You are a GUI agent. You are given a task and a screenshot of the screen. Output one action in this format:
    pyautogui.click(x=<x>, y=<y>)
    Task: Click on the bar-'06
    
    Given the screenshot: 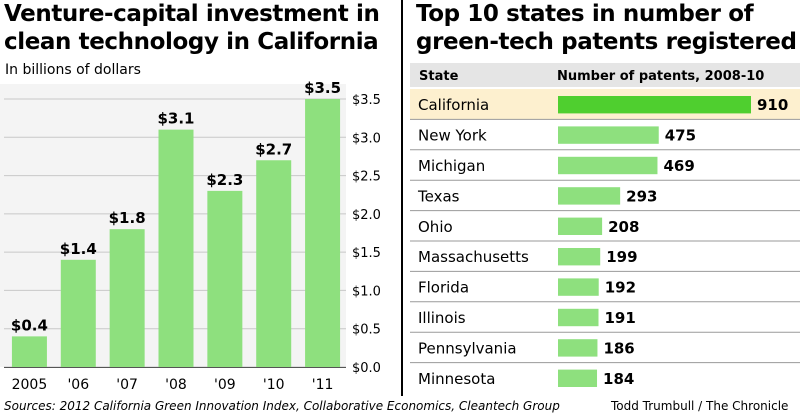 What is the action you would take?
    pyautogui.click(x=78, y=313)
    